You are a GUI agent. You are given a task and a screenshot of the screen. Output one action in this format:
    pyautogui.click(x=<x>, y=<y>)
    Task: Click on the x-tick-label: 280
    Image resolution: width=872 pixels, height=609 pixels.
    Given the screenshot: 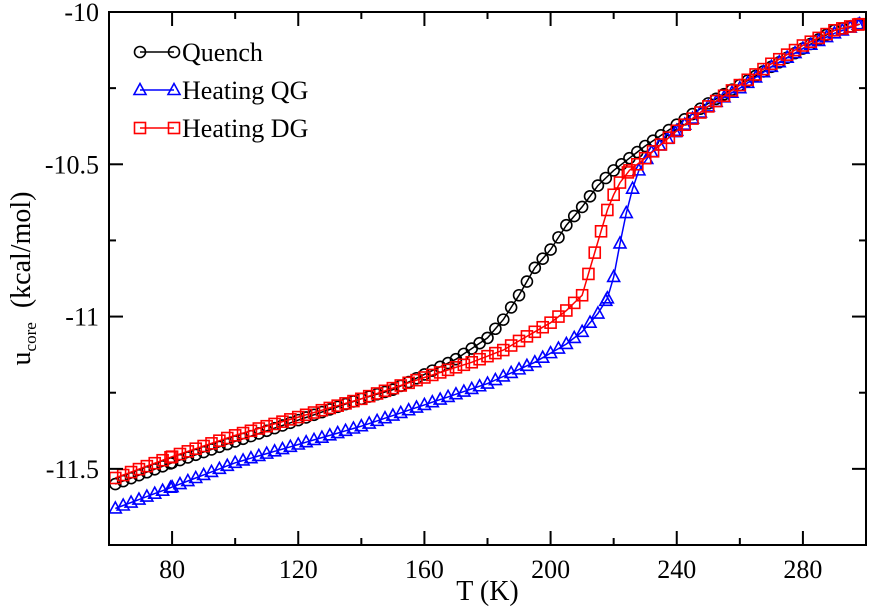 What is the action you would take?
    pyautogui.click(x=802, y=569)
    